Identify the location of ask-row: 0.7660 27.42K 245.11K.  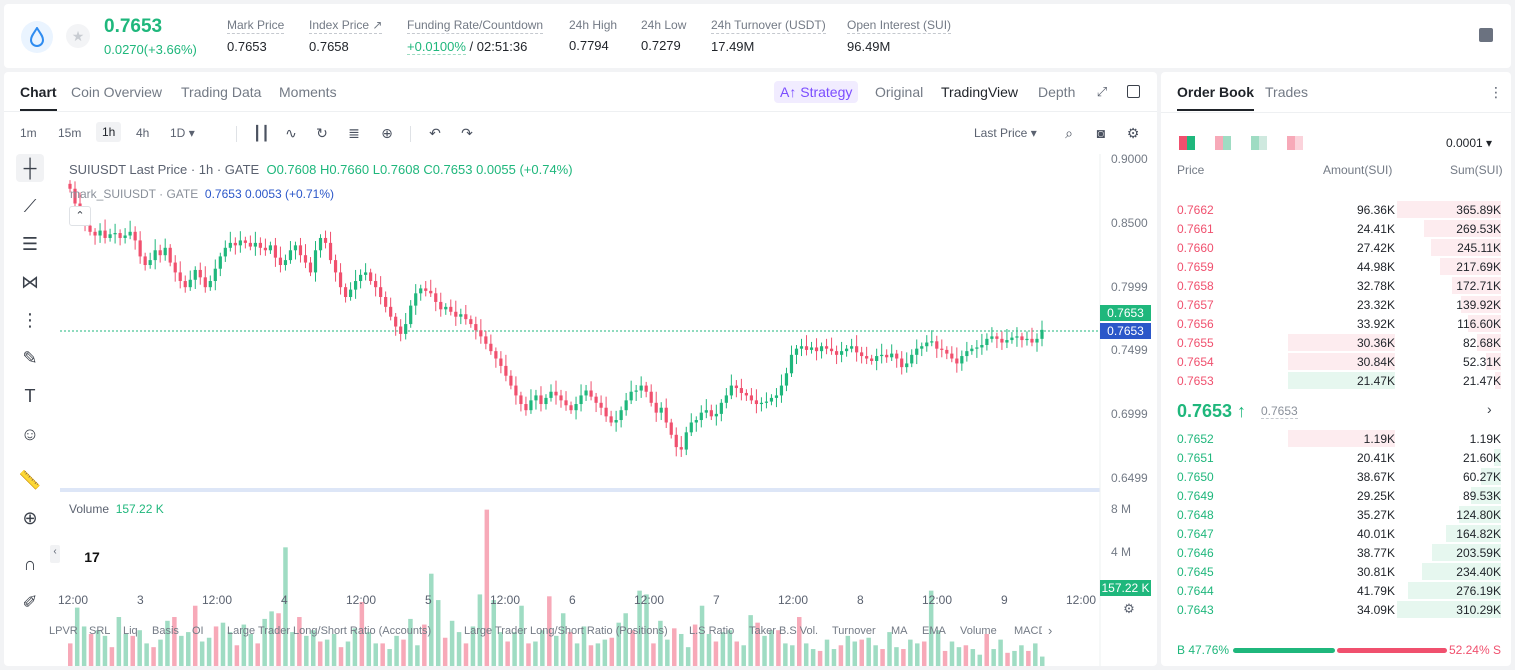
(1339, 247).